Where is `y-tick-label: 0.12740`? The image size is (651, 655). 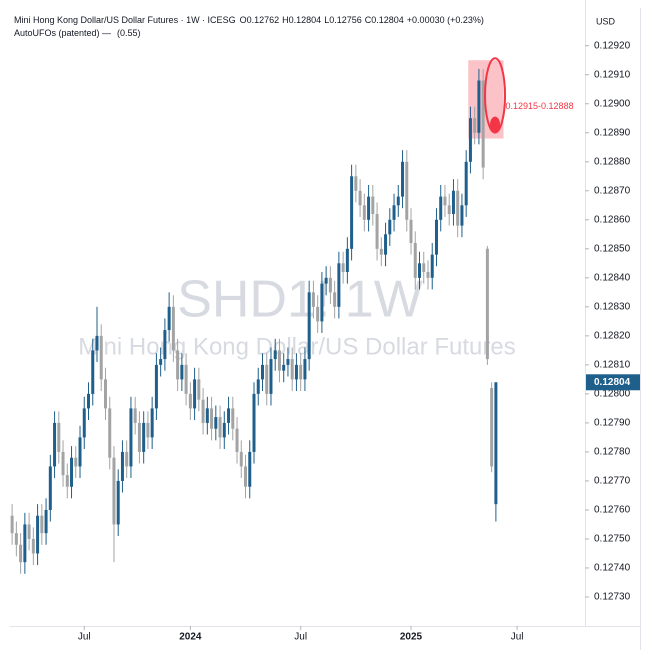 y-tick-label: 0.12740 is located at coordinates (612, 568).